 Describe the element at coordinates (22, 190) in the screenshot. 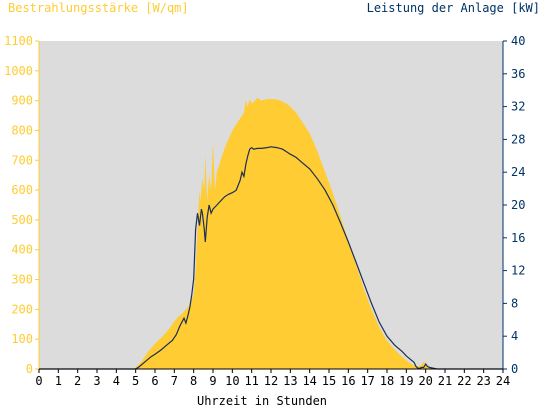

I see `left-tick-label: 600` at that location.